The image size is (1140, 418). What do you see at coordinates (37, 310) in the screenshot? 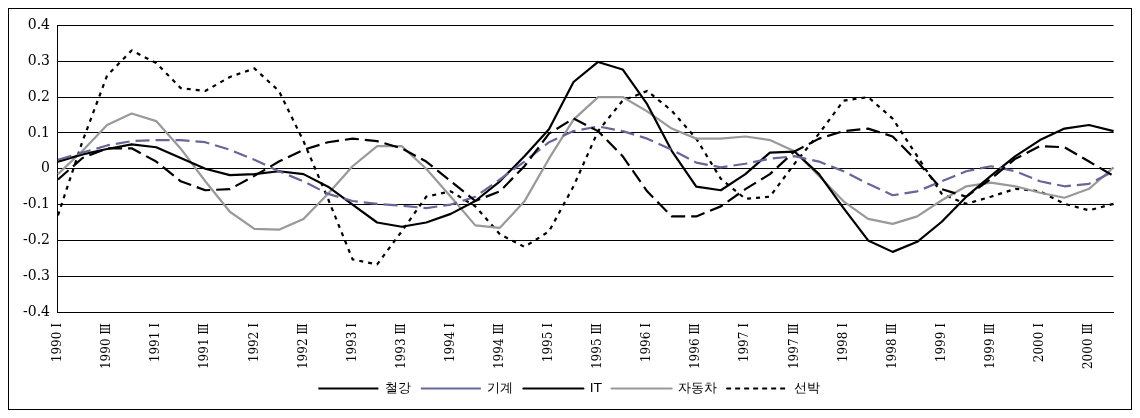
I see `y-tick-label: -0.4` at bounding box center [37, 310].